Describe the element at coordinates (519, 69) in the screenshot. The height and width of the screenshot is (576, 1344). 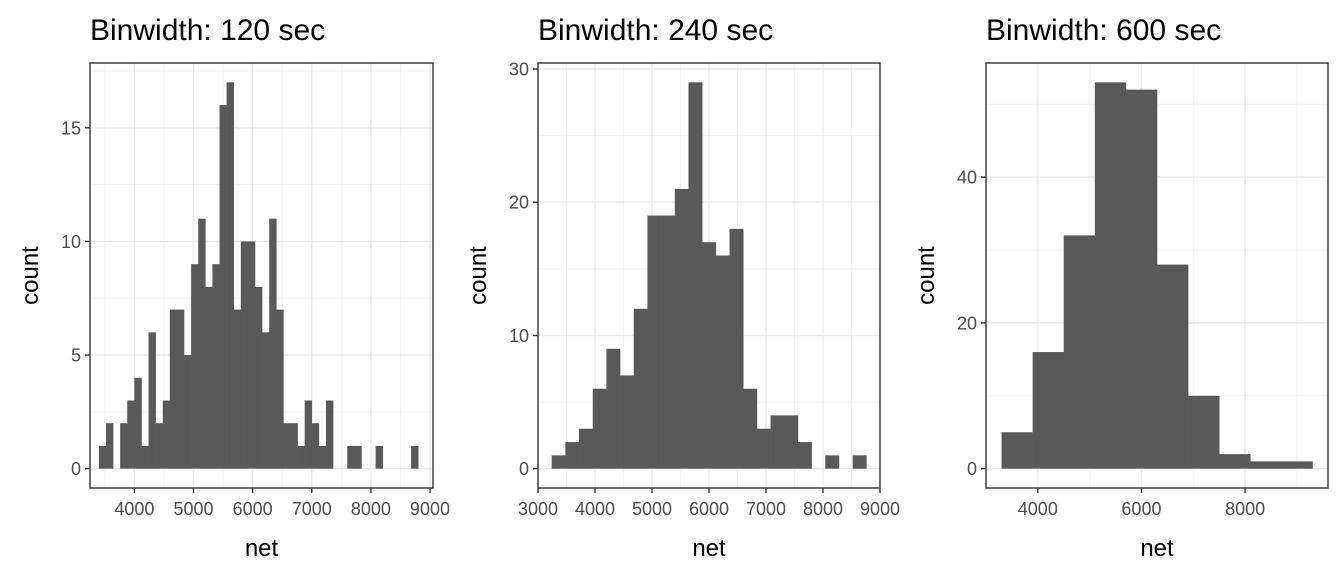
I see `y-tick-label: 30` at that location.